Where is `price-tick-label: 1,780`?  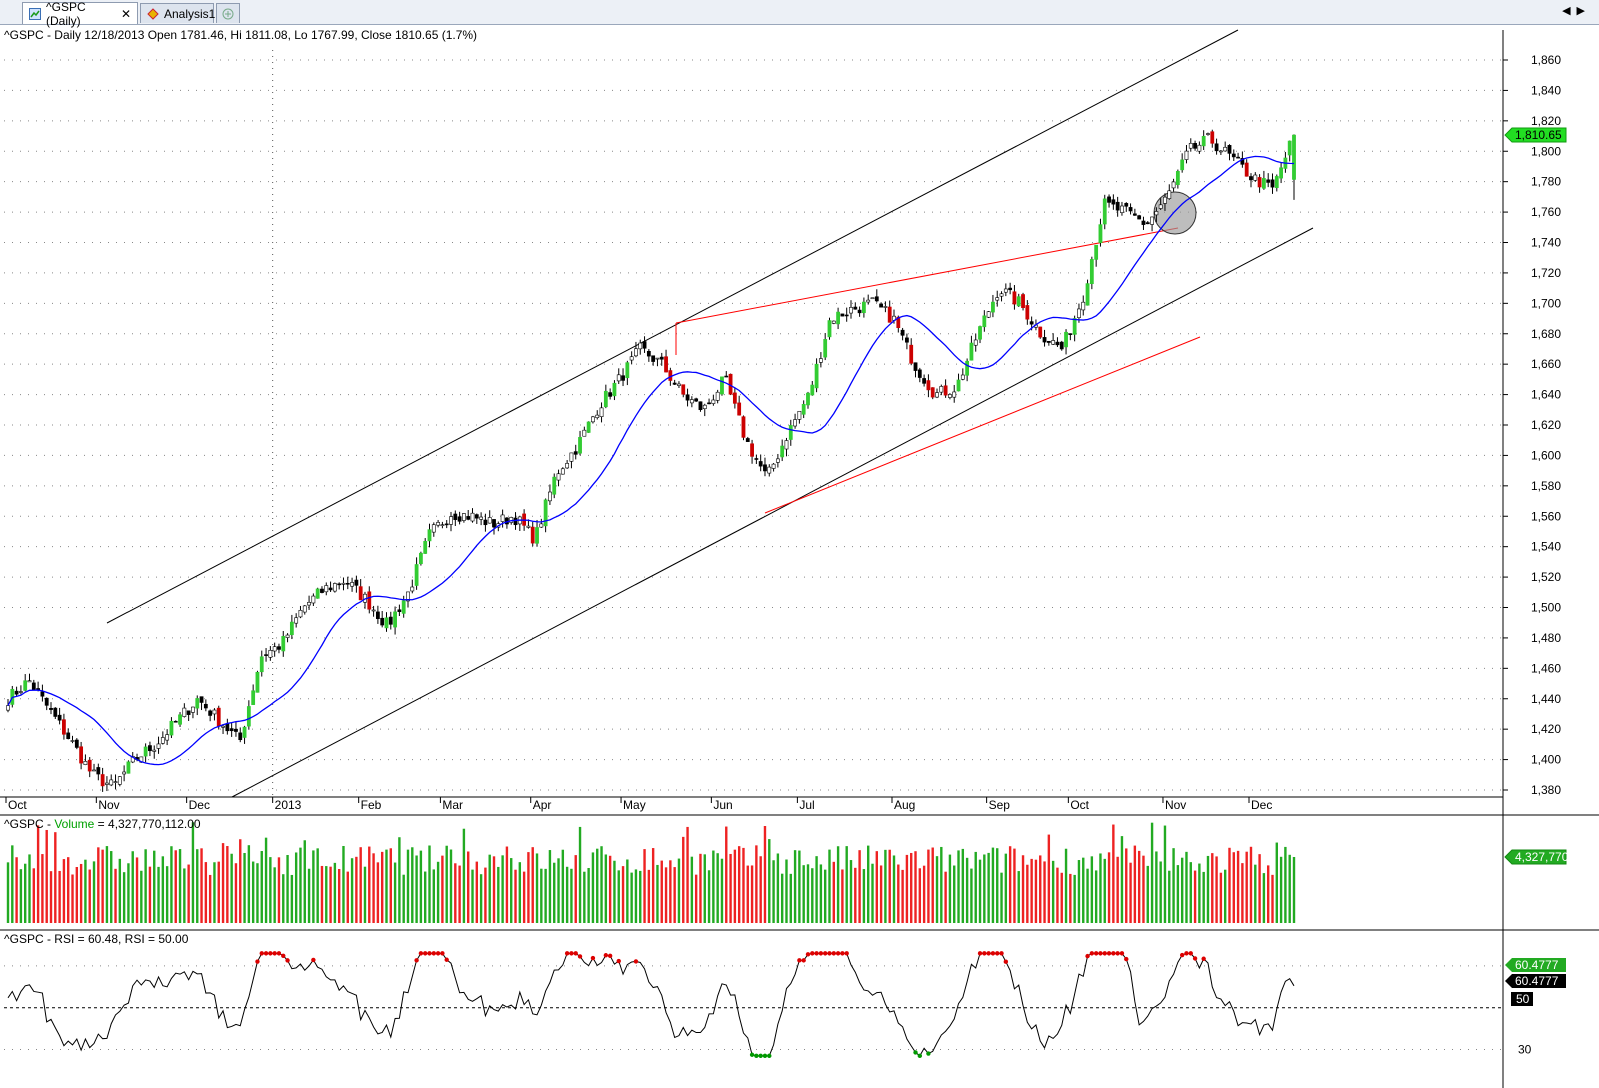
price-tick-label: 1,780 is located at coordinates (1546, 182).